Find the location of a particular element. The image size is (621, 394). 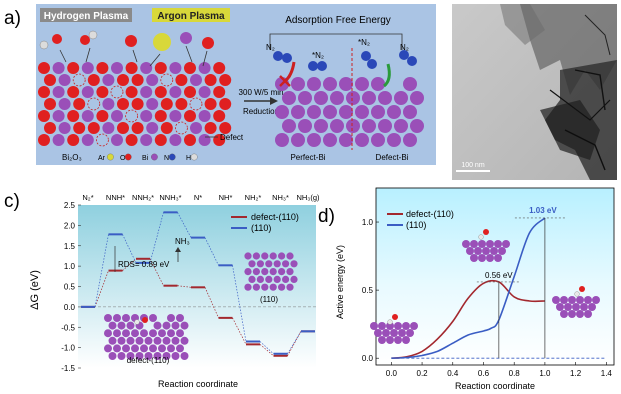

x-tick-label: 1.0 is located at coordinates (545, 373).